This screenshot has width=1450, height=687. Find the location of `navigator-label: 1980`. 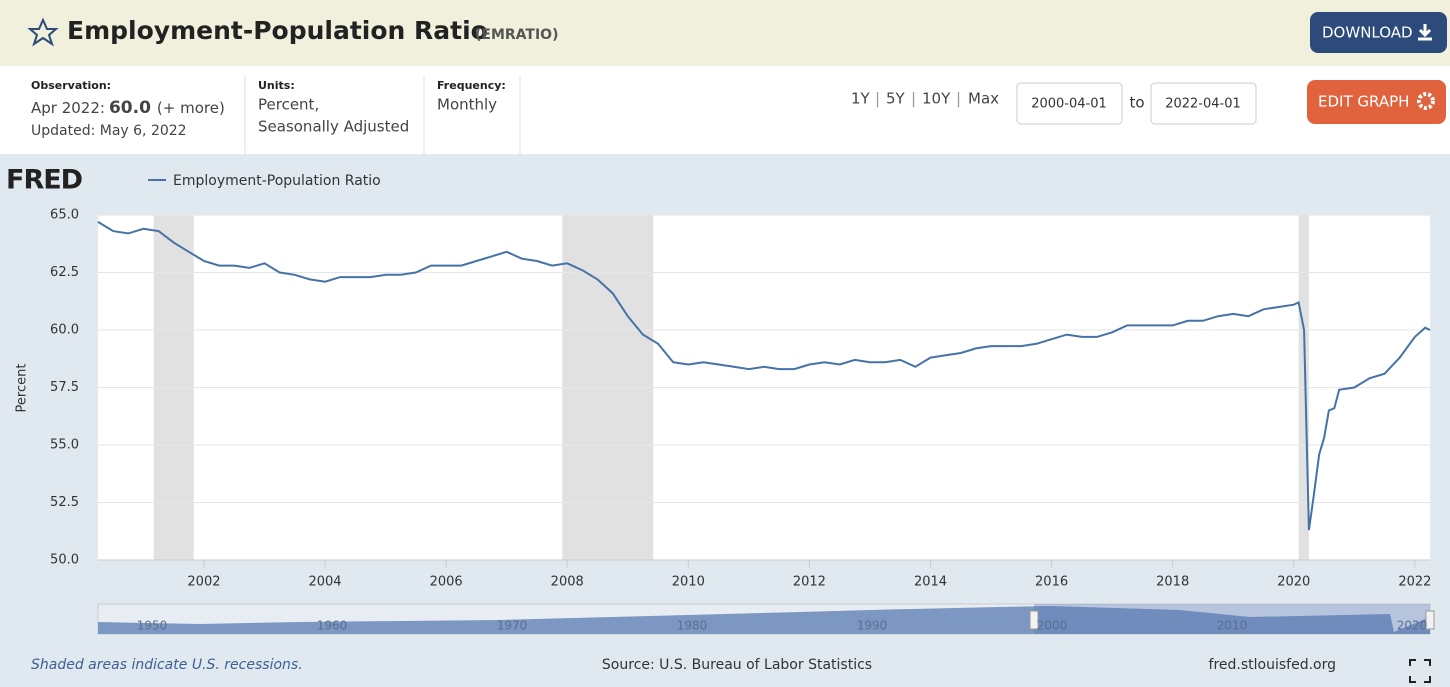

navigator-label: 1980 is located at coordinates (692, 626).